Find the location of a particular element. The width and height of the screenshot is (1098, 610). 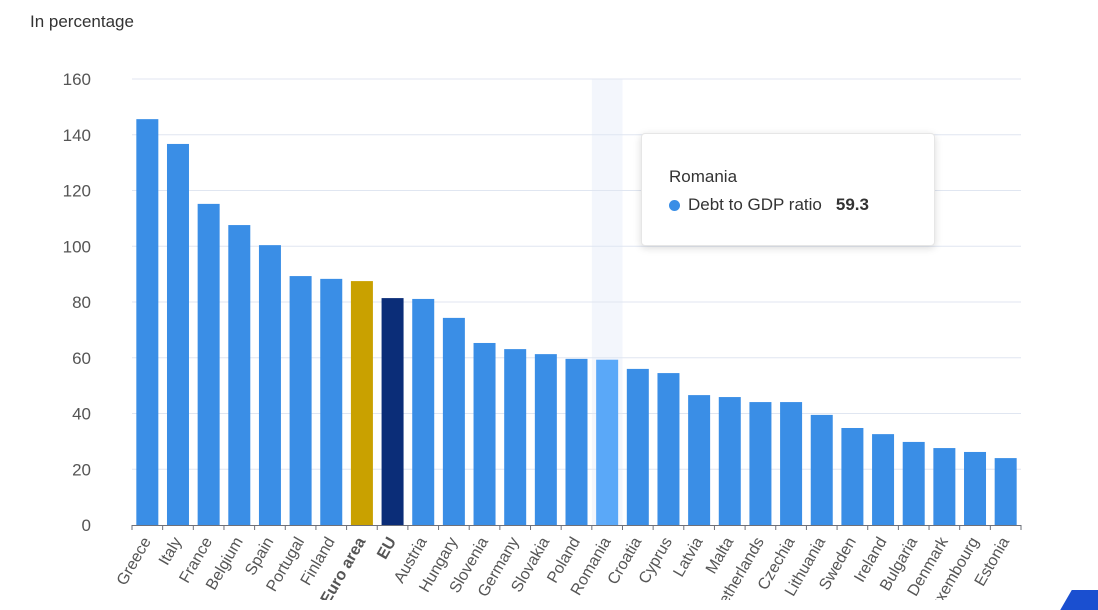

bar-greece is located at coordinates (147, 322).